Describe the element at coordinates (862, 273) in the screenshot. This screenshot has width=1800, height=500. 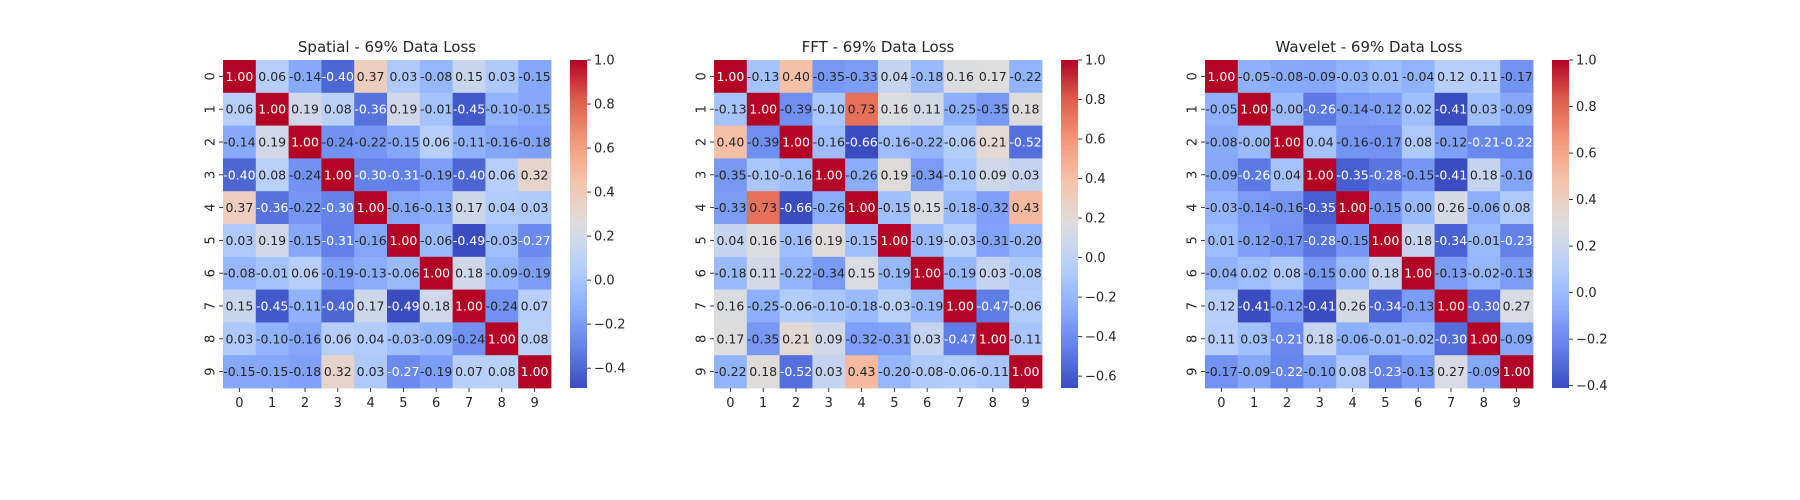
I see `cell-value-label: 0.15` at that location.